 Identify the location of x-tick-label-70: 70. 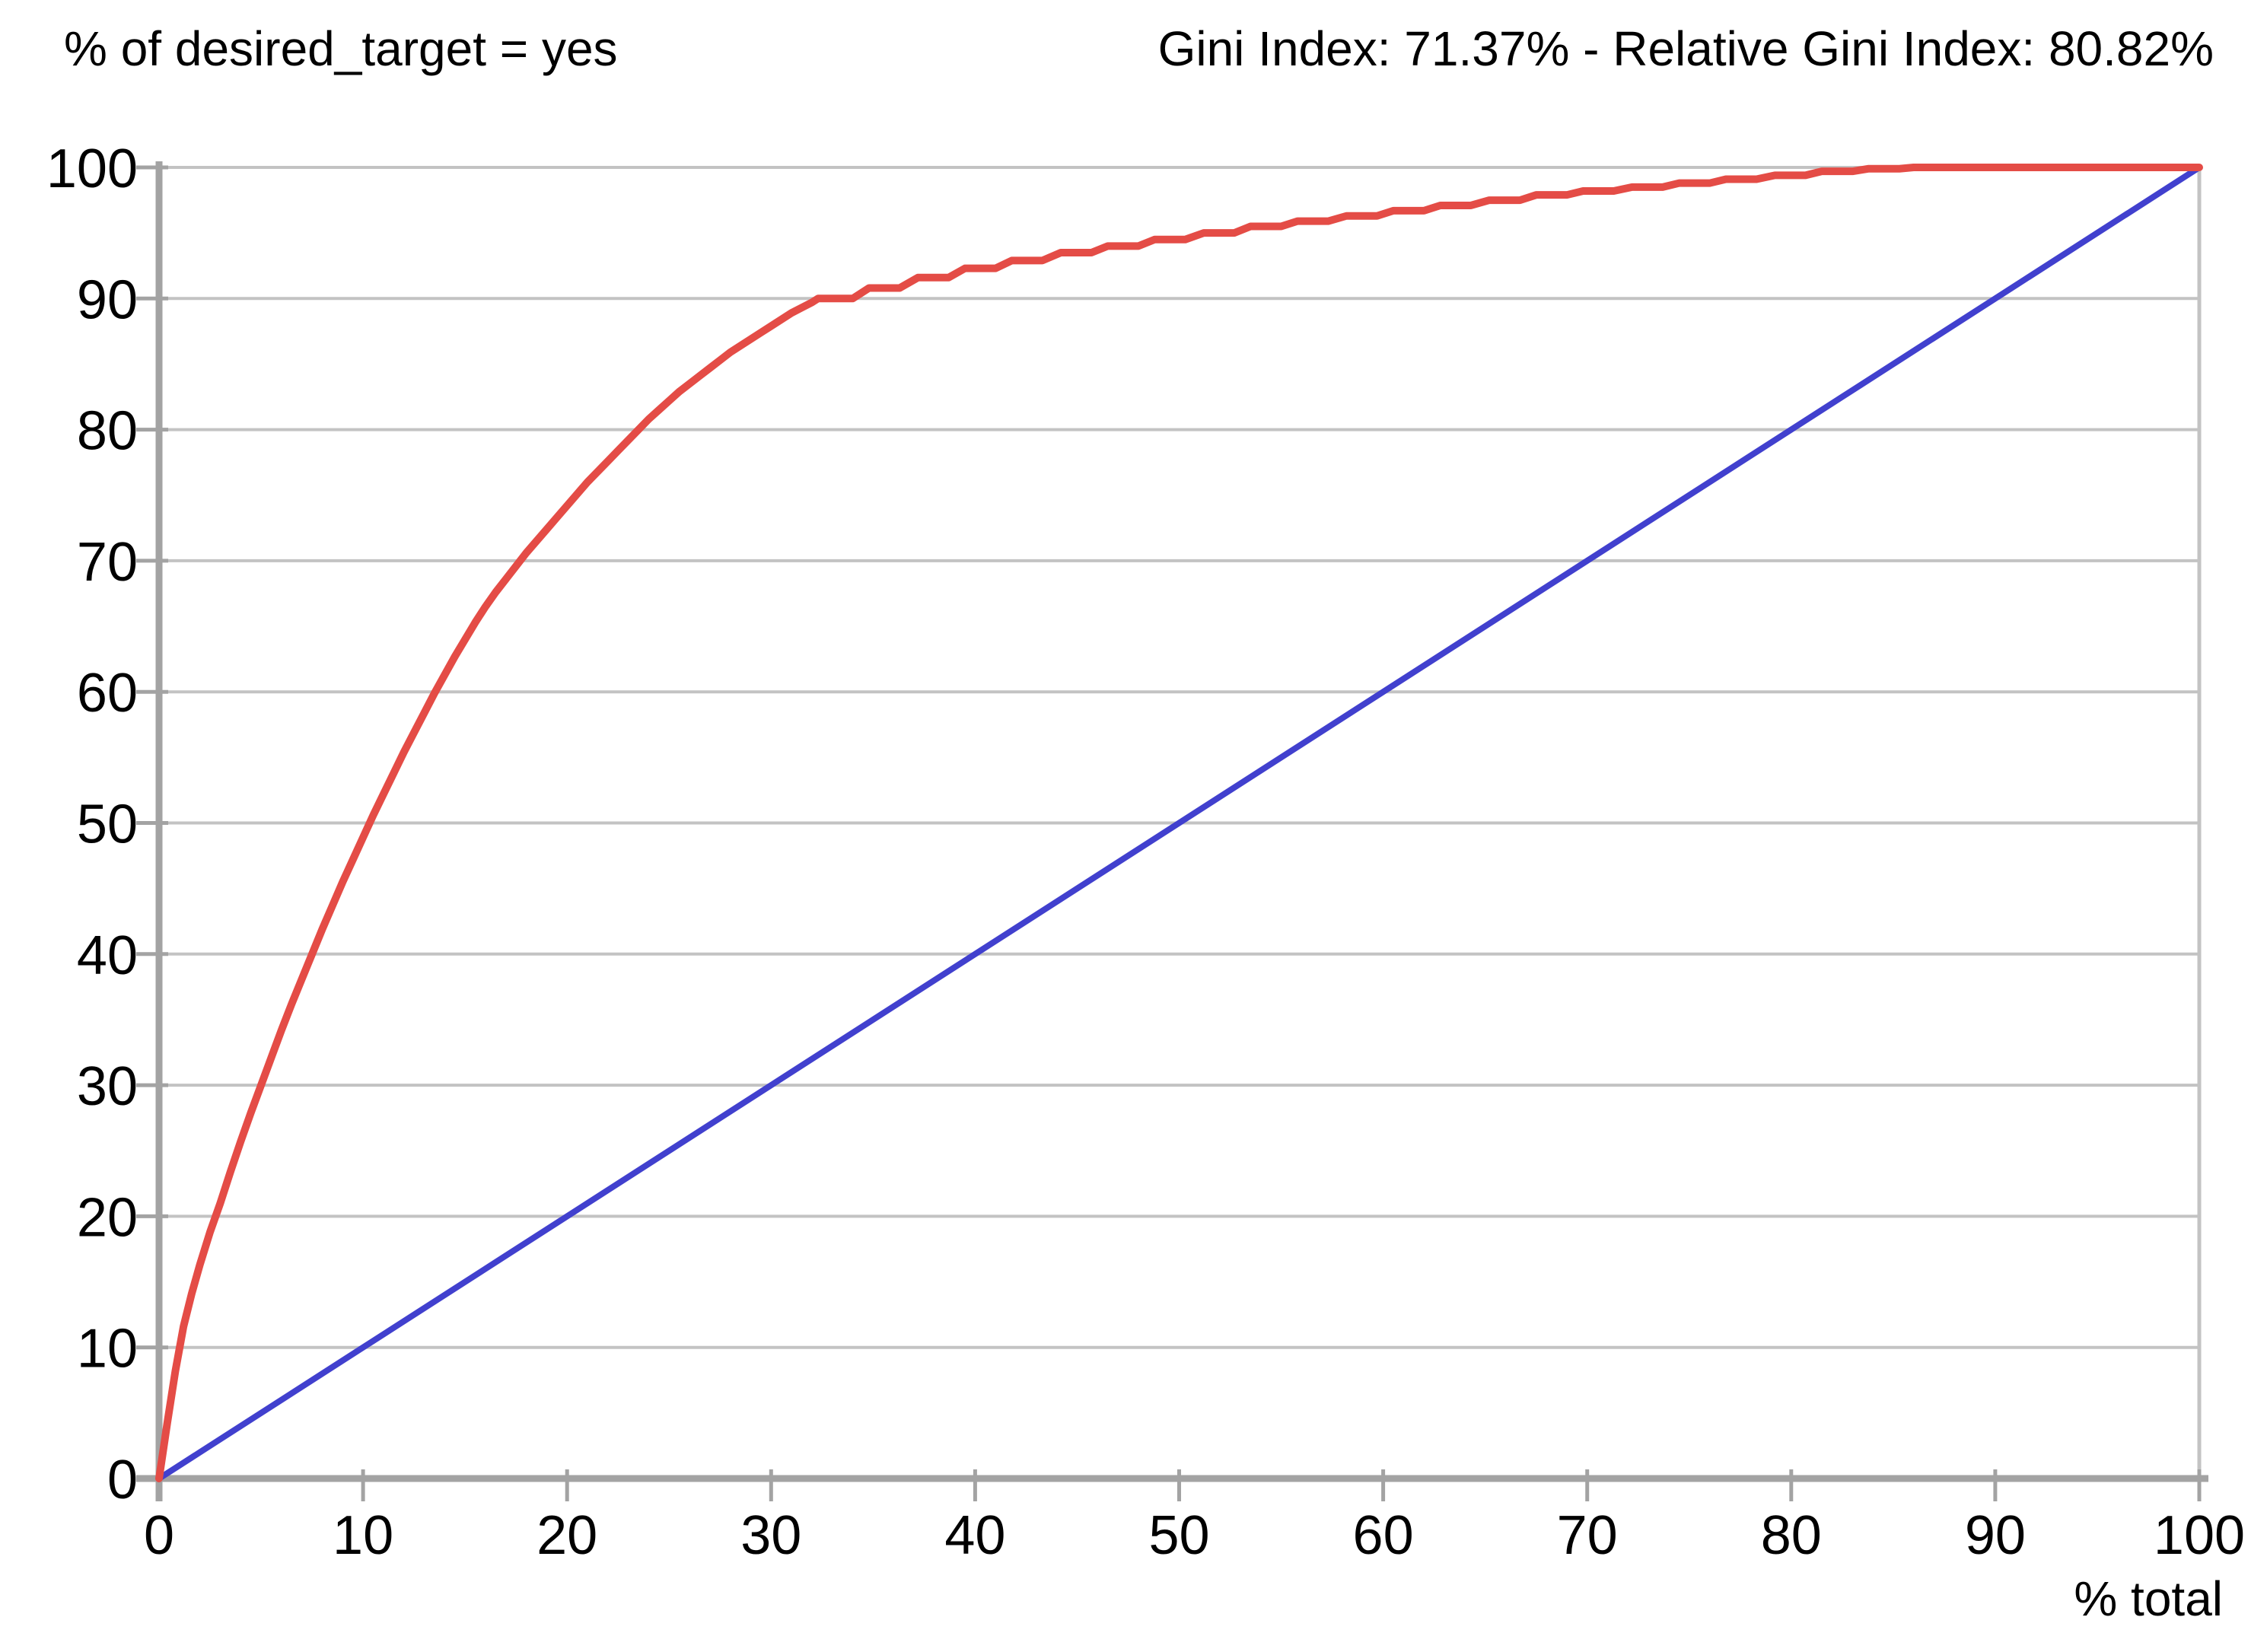
(1587, 1535).